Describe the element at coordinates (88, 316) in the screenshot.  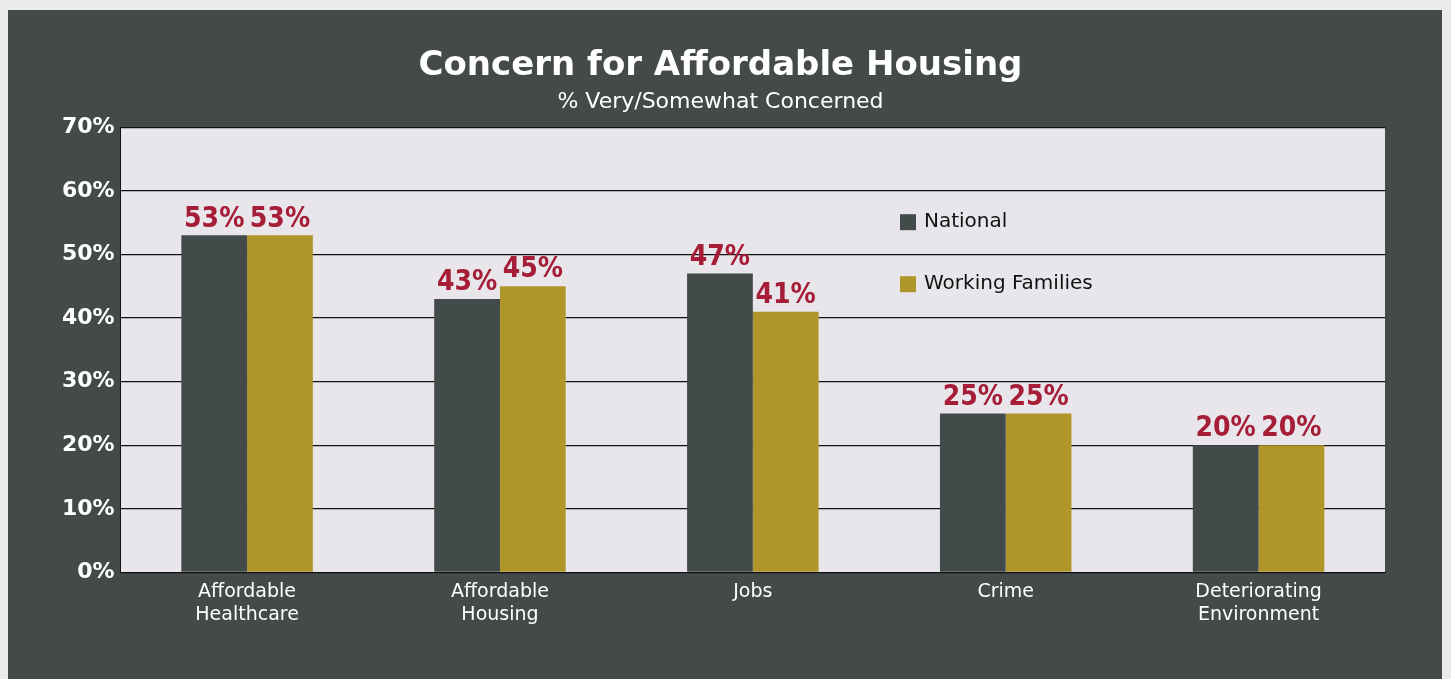
I see `y-tick-label: 40%` at that location.